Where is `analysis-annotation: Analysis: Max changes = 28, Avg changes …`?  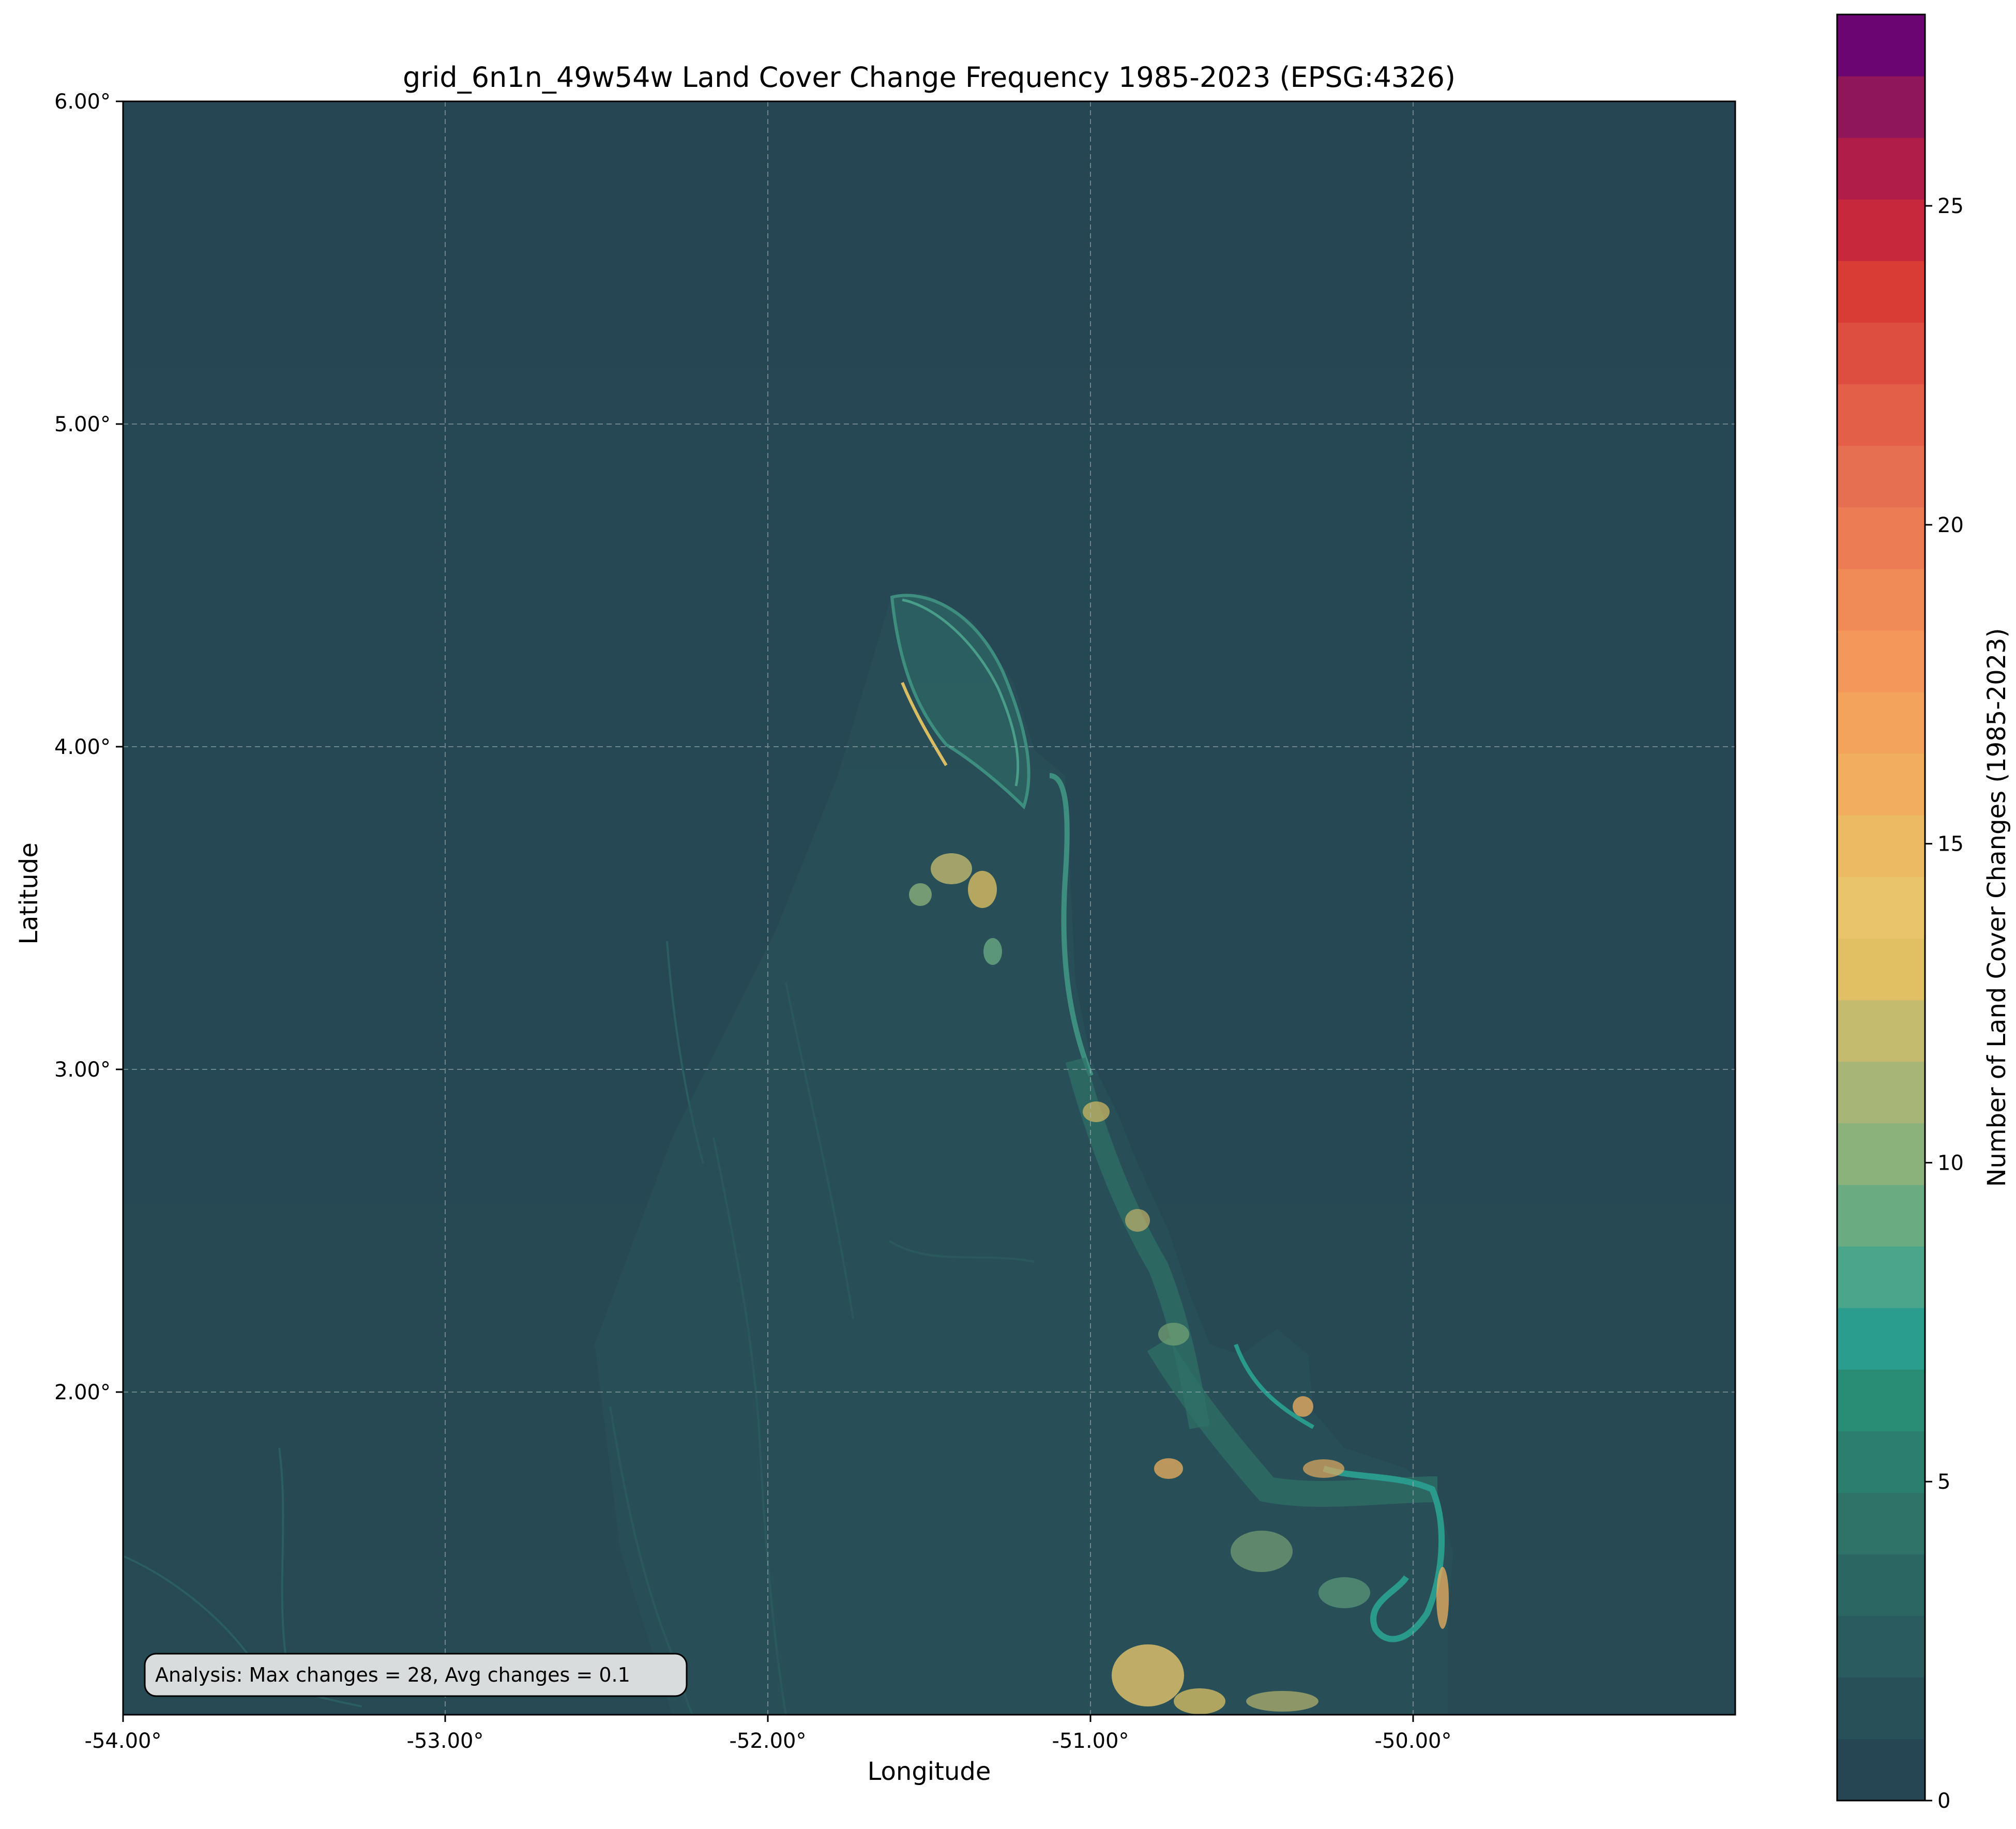
analysis-annotation: Analysis: Max changes = 28, Avg changes … is located at coordinates (416, 1675).